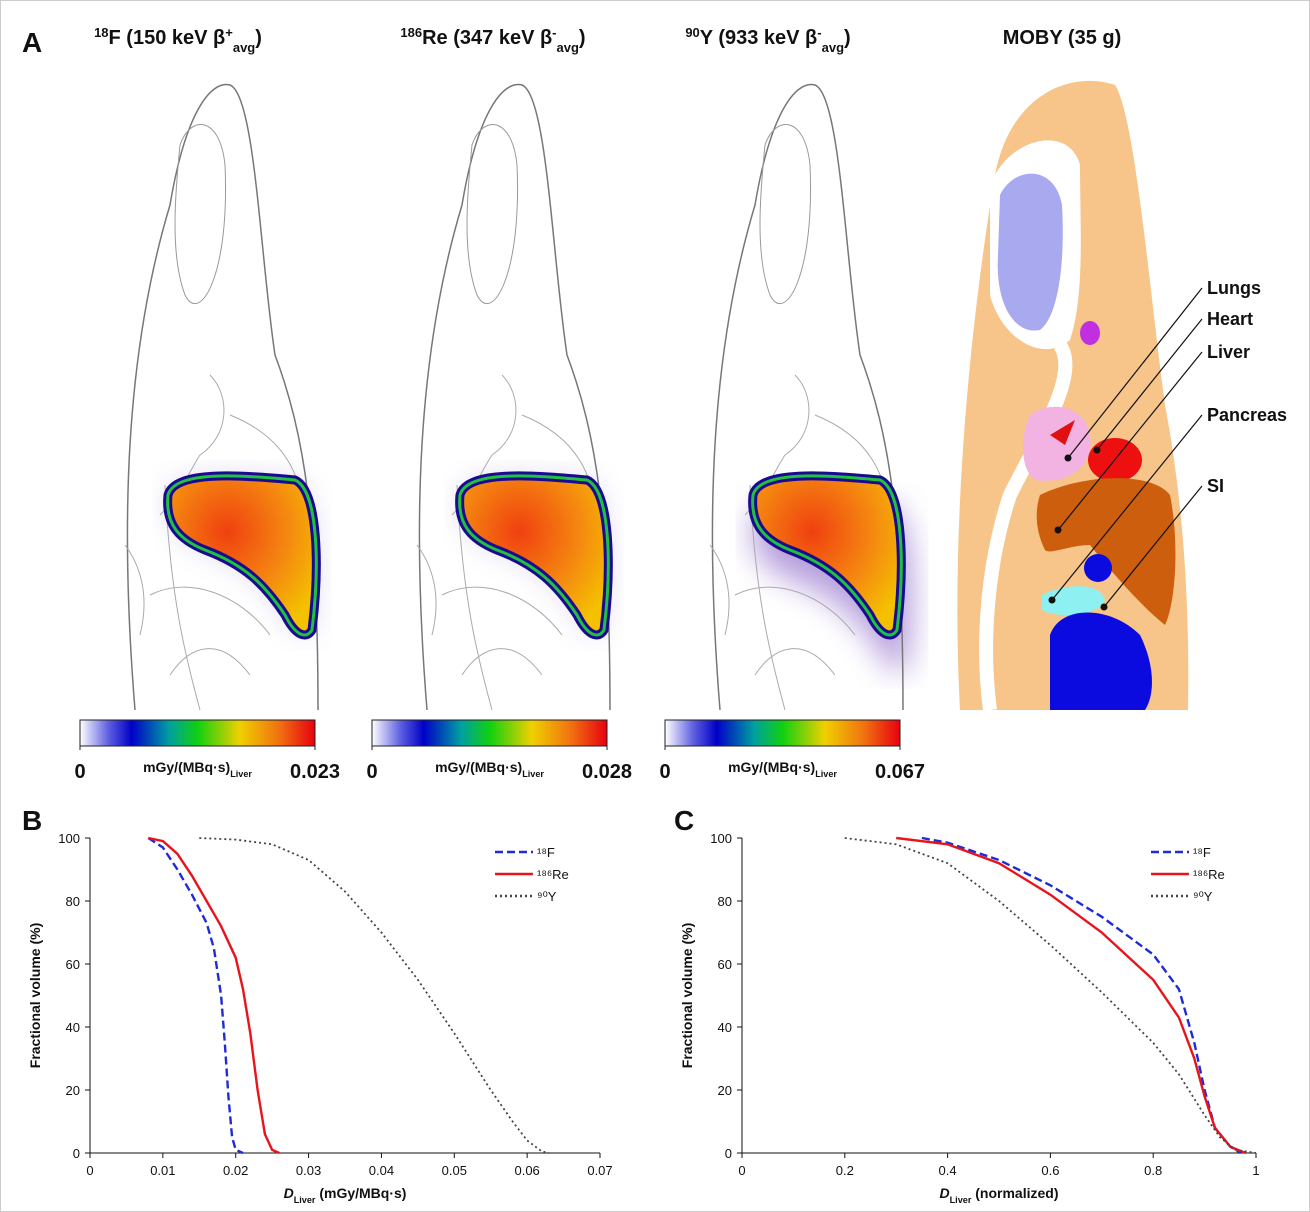  Describe the element at coordinates (487, 38) in the screenshot. I see `text-part: Re (347 keV β` at that location.